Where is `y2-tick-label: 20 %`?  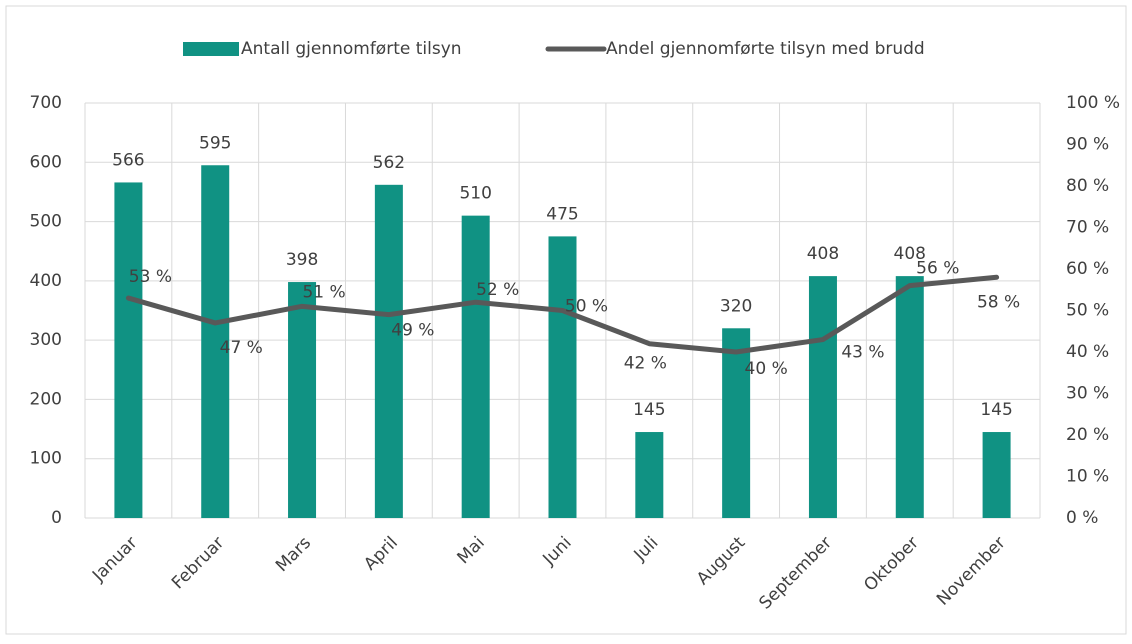
y2-tick-label: 20 % is located at coordinates (1087, 435).